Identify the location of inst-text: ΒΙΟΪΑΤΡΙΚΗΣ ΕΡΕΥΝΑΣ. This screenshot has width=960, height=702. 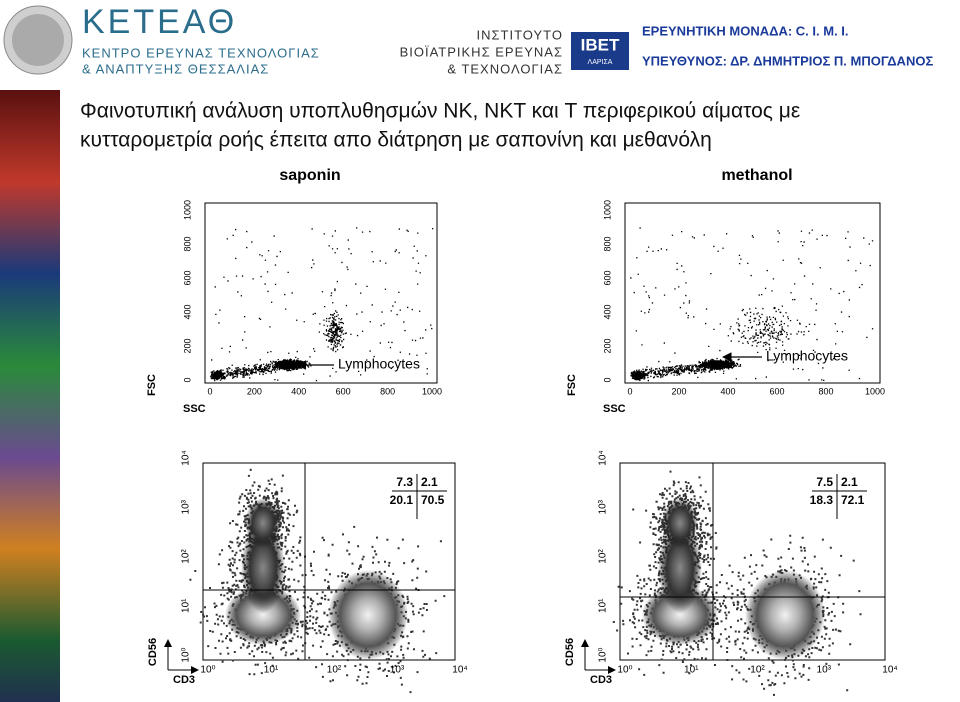
(481, 51).